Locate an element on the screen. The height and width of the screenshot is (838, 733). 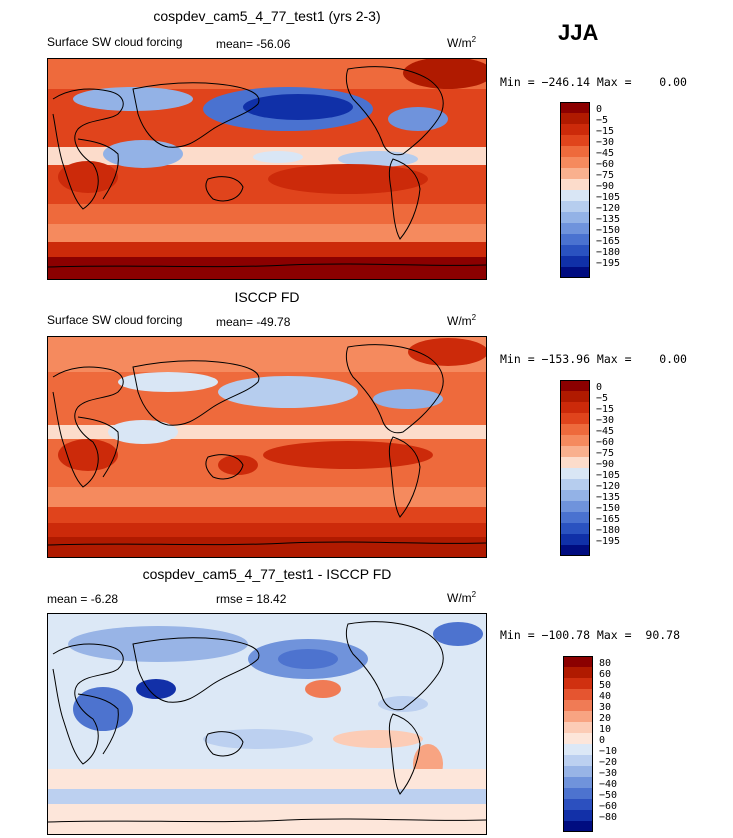
panel2-minmax: Min = −153.96 Max = 0.00 is located at coordinates (593, 359).